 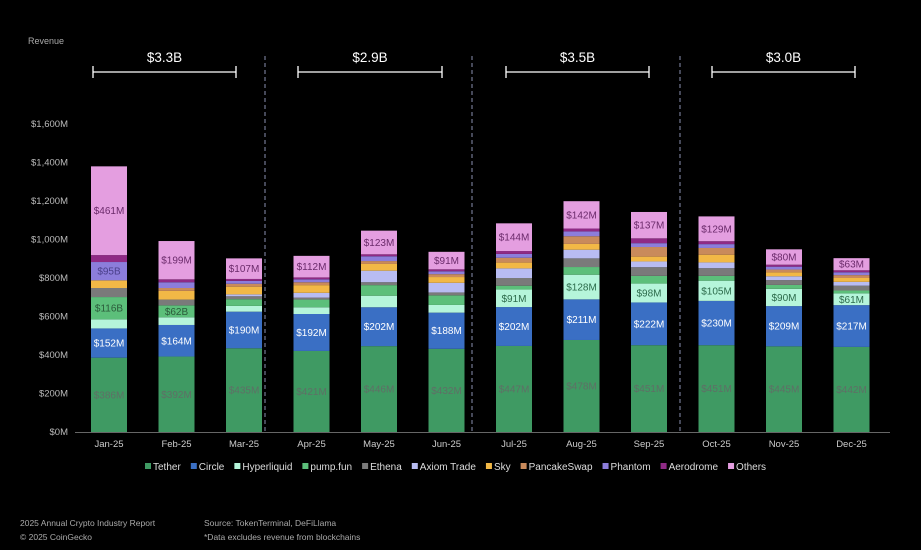 I want to click on data-label: $107M, so click(x=244, y=269).